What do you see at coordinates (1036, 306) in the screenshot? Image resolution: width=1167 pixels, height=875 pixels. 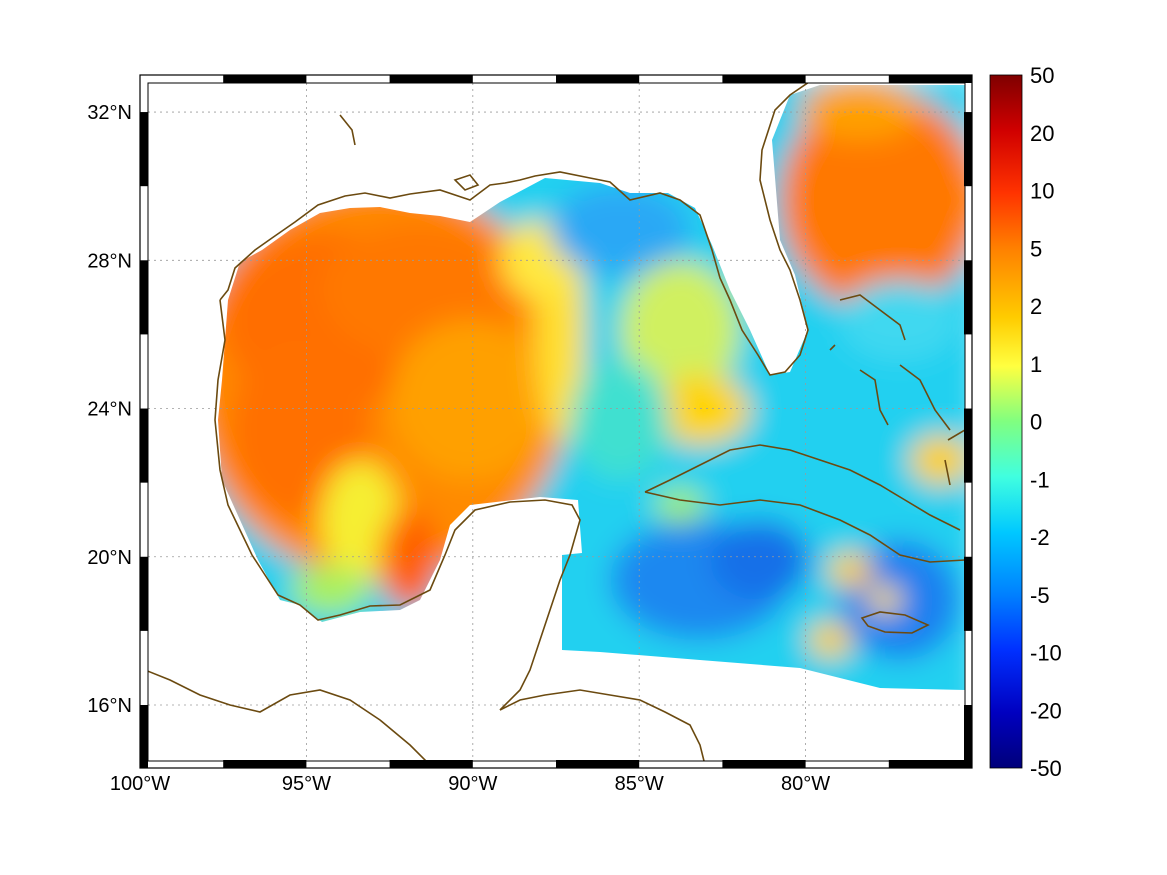 I see `colorbar-label: 2` at bounding box center [1036, 306].